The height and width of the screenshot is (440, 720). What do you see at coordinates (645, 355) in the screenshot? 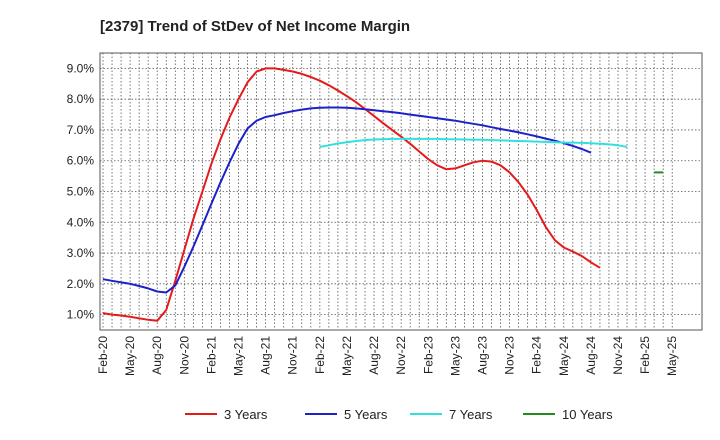
I see `x-tick-label: Feb-25` at bounding box center [645, 355].